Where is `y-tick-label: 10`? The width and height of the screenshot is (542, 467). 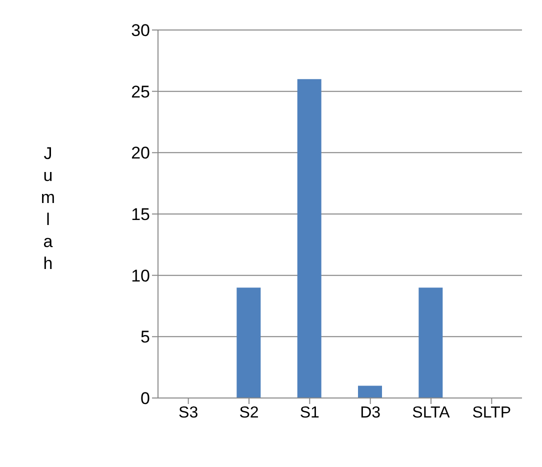 y-tick-label: 10 is located at coordinates (140, 276).